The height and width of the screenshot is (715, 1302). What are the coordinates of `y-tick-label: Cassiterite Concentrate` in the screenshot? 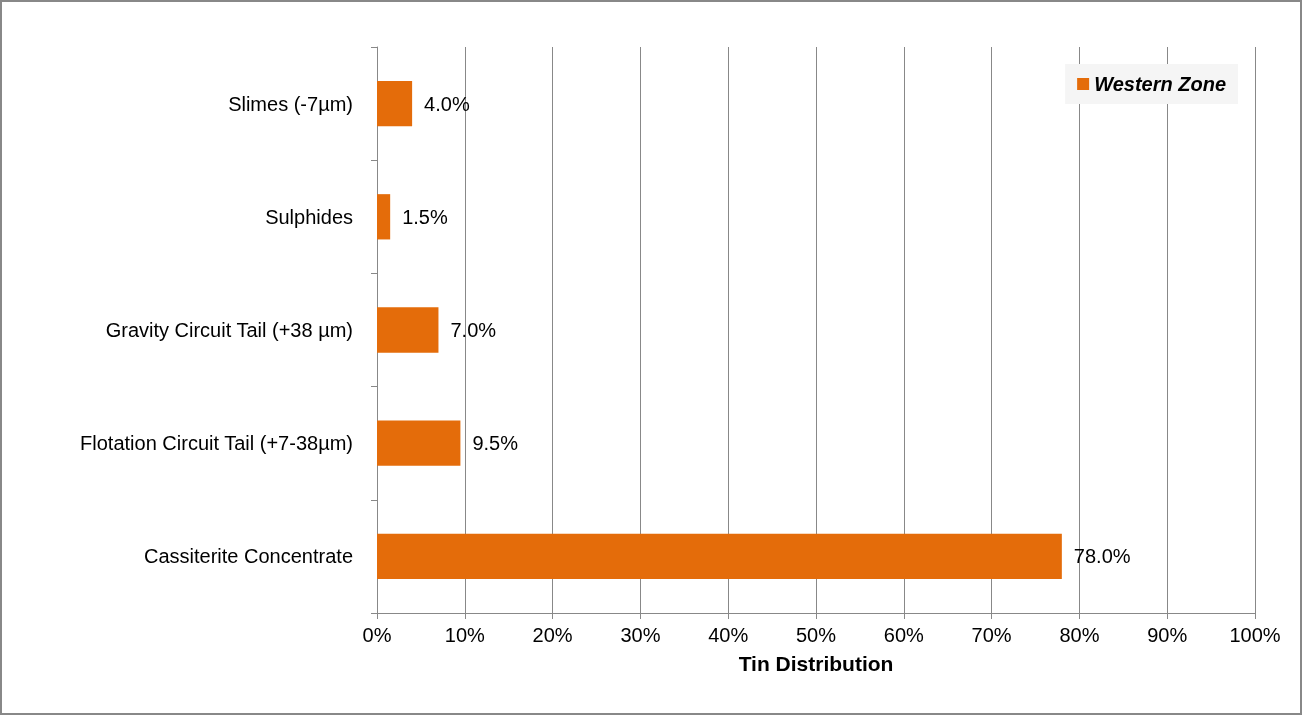 It's located at (248, 556).